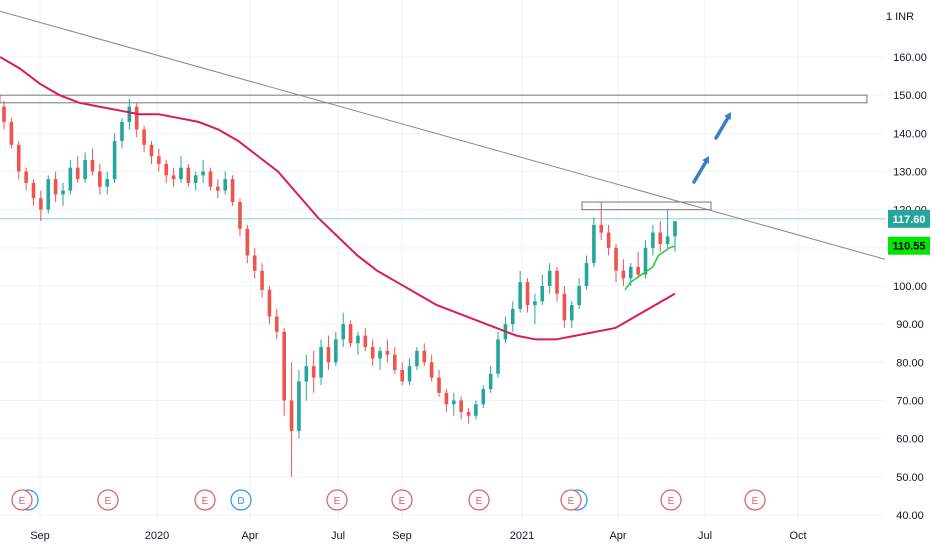  I want to click on time-axis: Sep 2020 Apr Jul Sep 2021 Apr Jul Oct, so click(418, 536).